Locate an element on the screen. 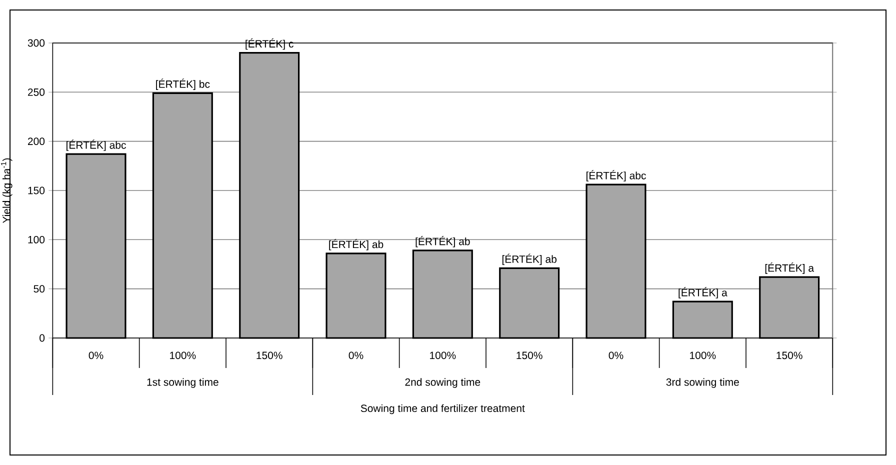 The height and width of the screenshot is (465, 896). y-tick-label: 300 is located at coordinates (36, 43).